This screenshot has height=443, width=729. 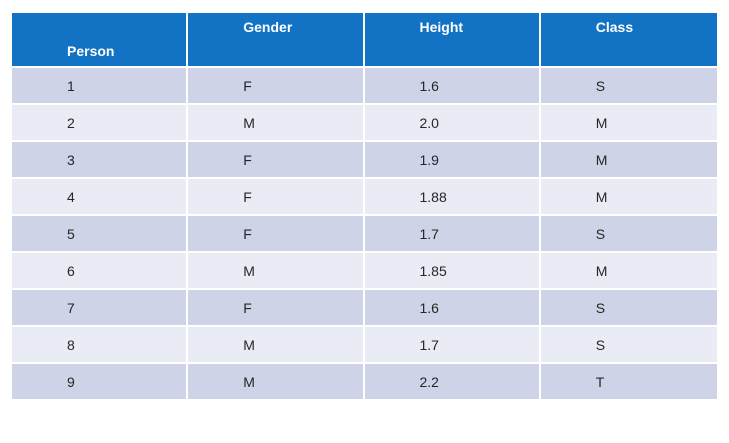 I want to click on table-row: 3 F 1.9 M, so click(x=364, y=160).